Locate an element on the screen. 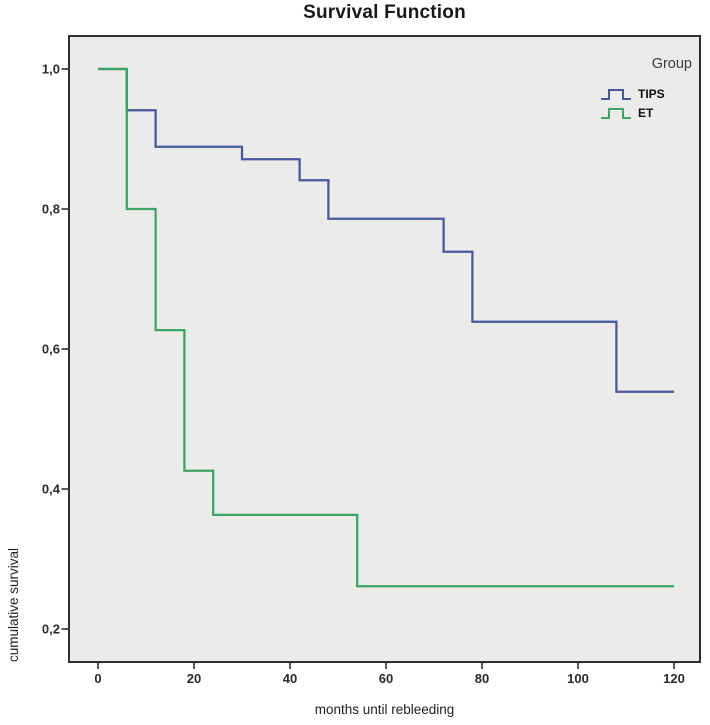 This screenshot has height=725, width=710. x-tick-label: 100 is located at coordinates (578, 678).